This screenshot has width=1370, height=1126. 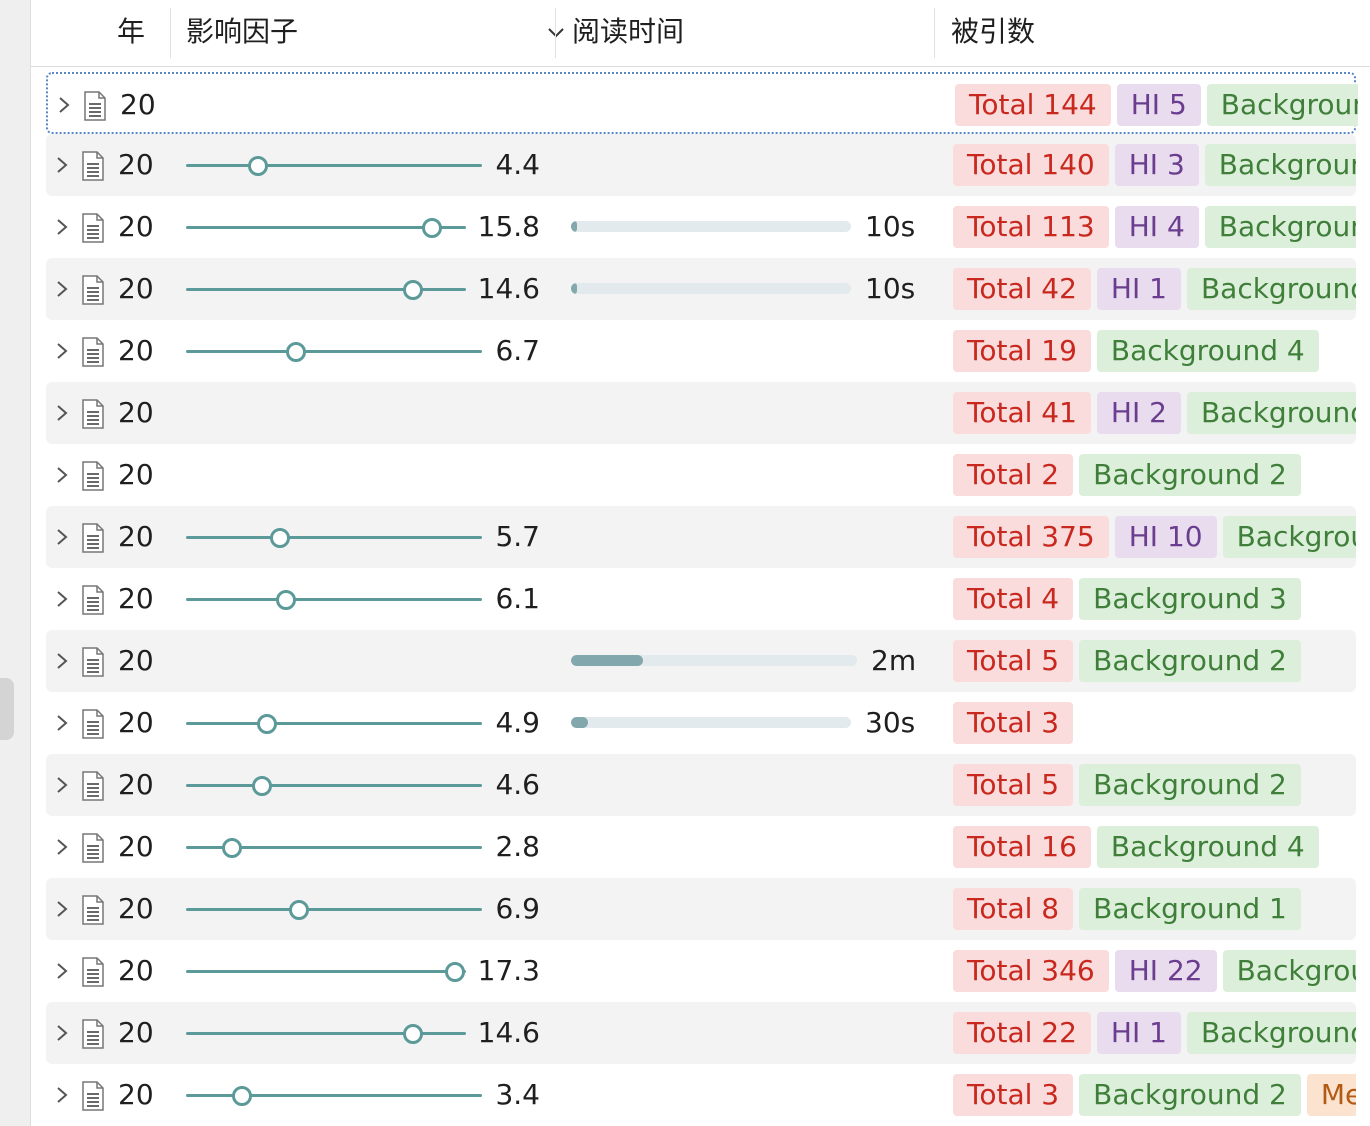 What do you see at coordinates (1190, 599) in the screenshot?
I see `background-tag: Background 3` at bounding box center [1190, 599].